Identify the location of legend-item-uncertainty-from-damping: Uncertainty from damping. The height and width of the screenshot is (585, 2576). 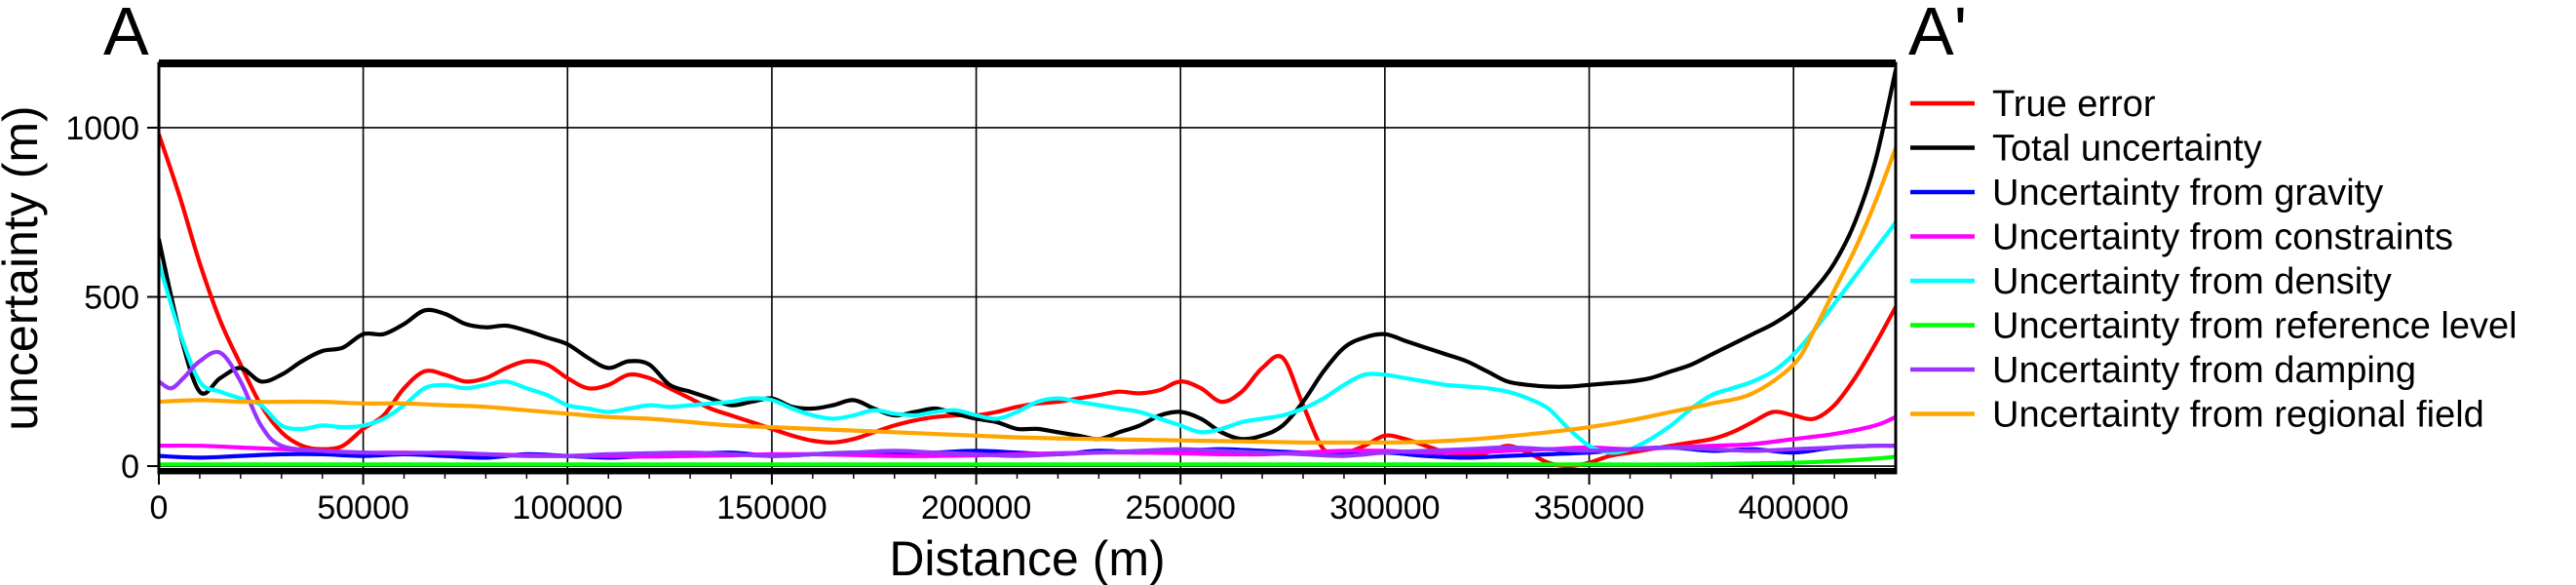
(2163, 370).